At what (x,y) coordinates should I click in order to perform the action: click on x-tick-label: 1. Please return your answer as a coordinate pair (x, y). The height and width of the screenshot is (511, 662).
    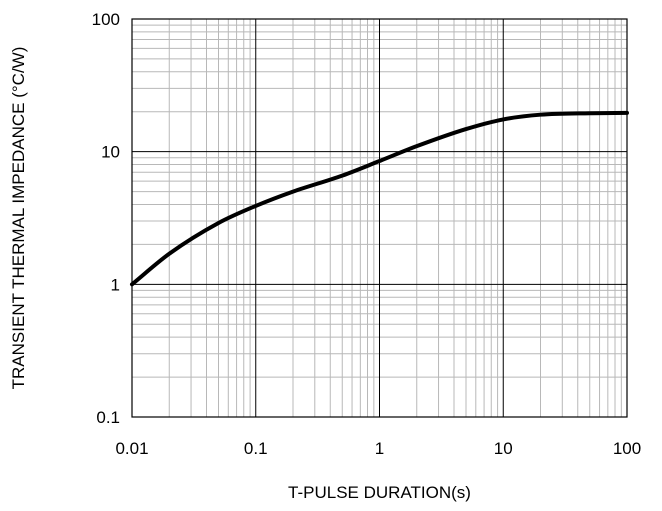
    Looking at the image, I should click on (379, 448).